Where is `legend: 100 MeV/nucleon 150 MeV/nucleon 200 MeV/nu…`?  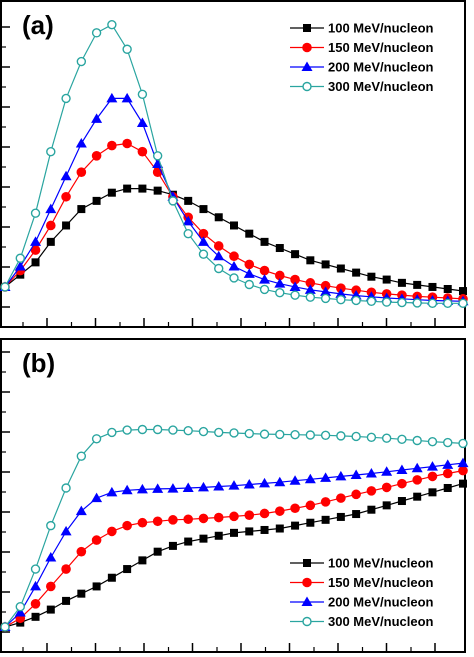 legend: 100 MeV/nucleon 150 MeV/nucleon 200 MeV/nu… is located at coordinates (362, 592).